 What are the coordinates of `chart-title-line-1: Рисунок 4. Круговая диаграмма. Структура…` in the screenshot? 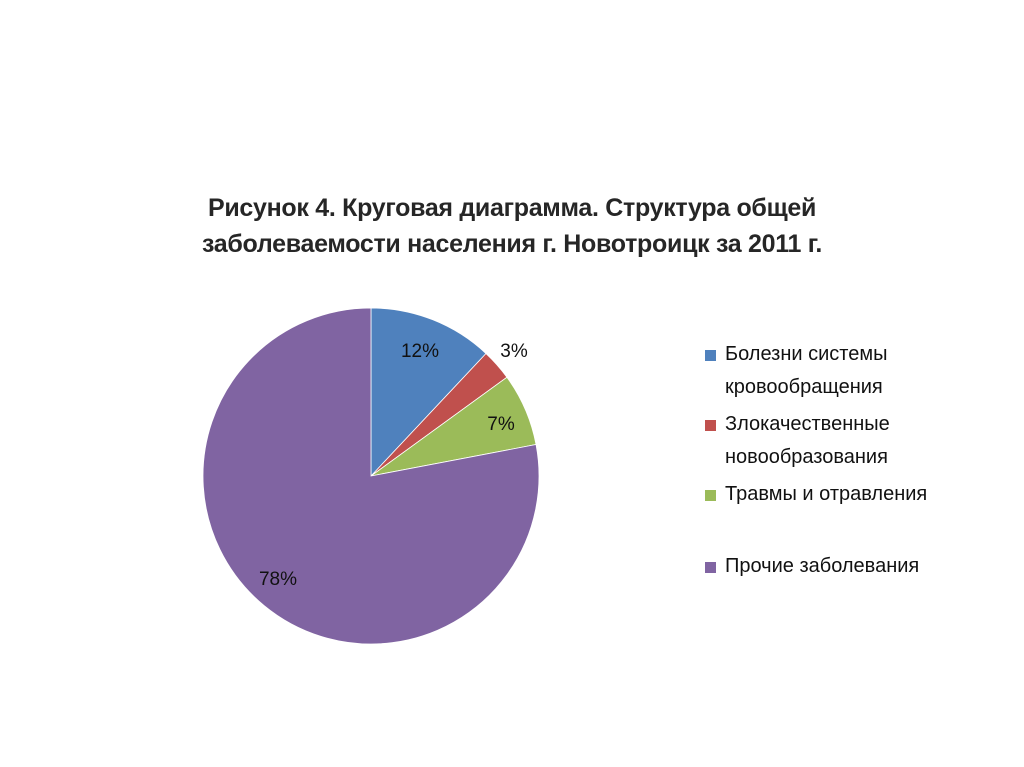 It's located at (512, 208).